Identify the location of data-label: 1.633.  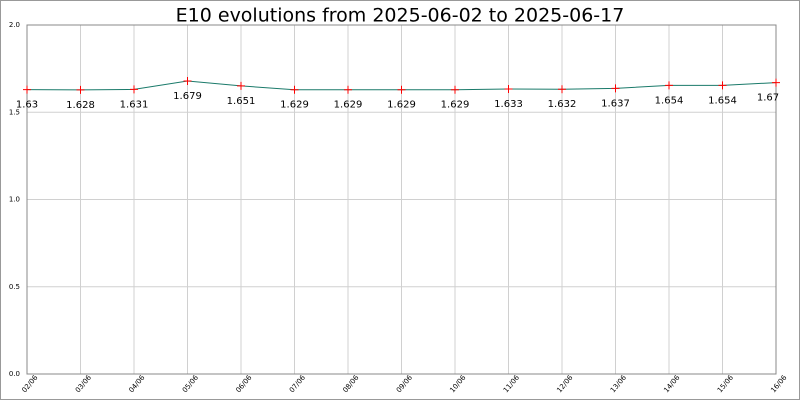
(508, 104).